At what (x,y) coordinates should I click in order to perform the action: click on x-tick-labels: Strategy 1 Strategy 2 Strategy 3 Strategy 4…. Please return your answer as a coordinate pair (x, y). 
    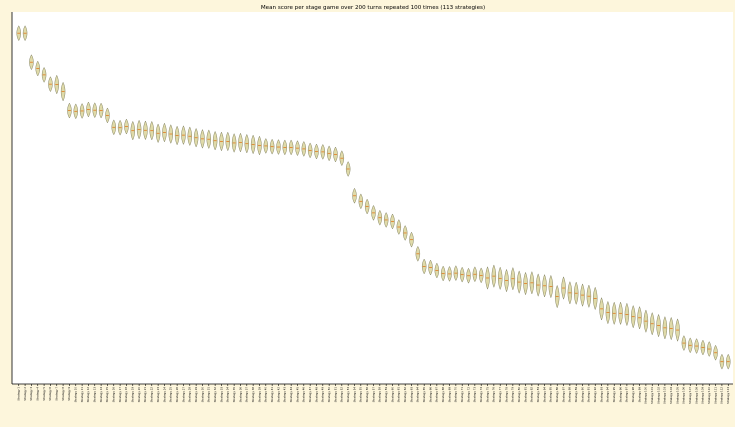
    Looking at the image, I should click on (373, 395).